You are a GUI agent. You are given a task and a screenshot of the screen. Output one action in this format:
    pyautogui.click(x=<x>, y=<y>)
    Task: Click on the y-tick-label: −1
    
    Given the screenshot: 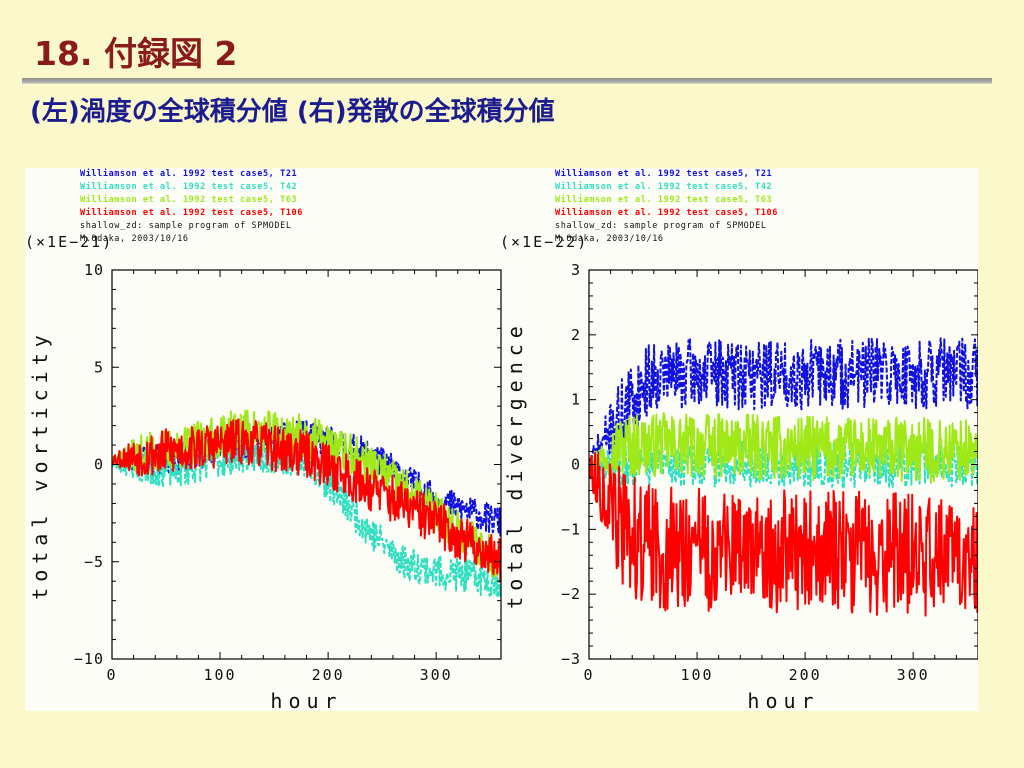 What is the action you would take?
    pyautogui.click(x=571, y=529)
    